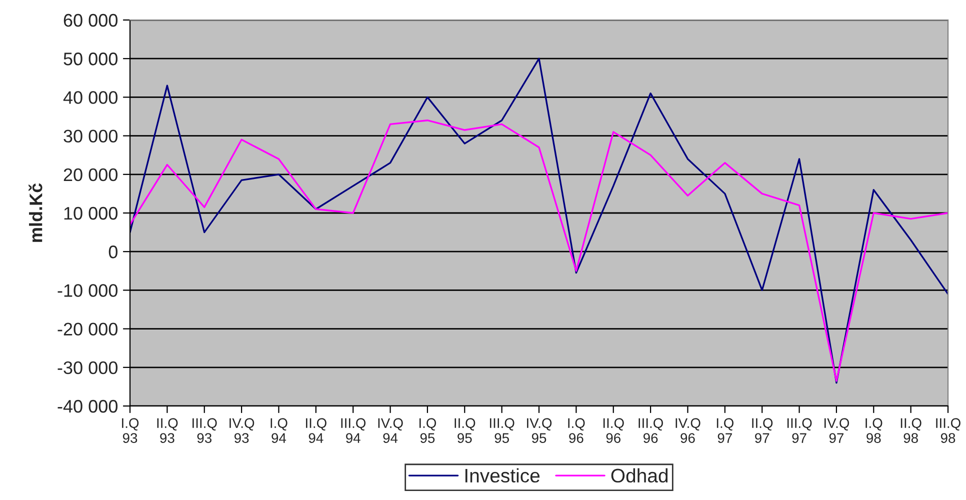 This screenshot has width=966, height=500. What do you see at coordinates (353, 430) in the screenshot?
I see `x-tick-label: III.Q 94` at bounding box center [353, 430].